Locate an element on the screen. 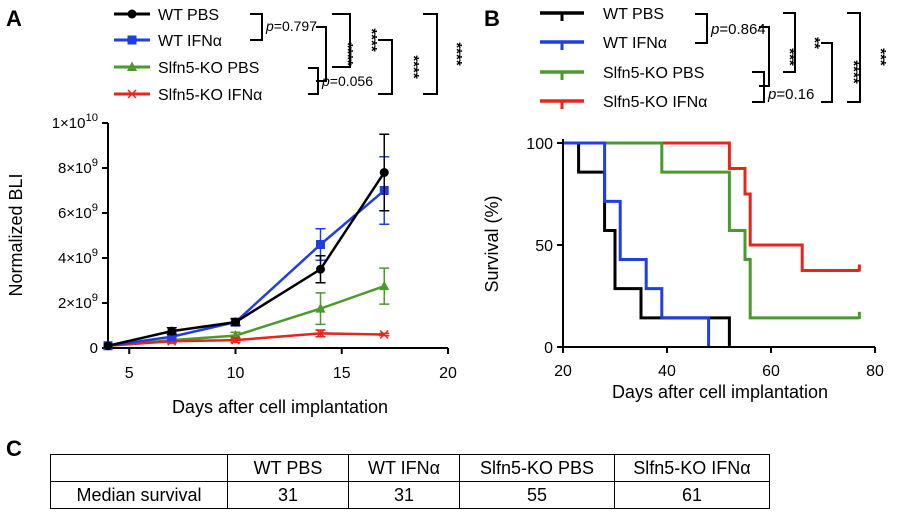 Image resolution: width=900 pixels, height=512 pixels. table-header-cell: Slfn5-KO IFNα is located at coordinates (692, 468).